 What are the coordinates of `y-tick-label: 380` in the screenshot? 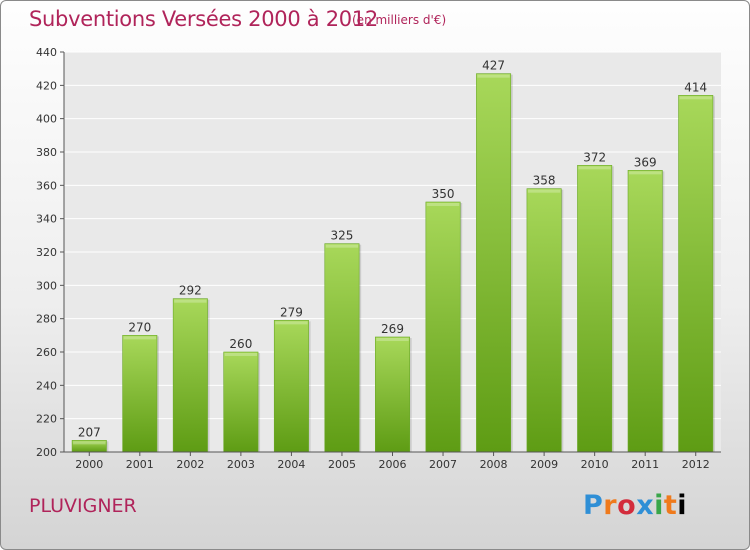 It's located at (46, 152).